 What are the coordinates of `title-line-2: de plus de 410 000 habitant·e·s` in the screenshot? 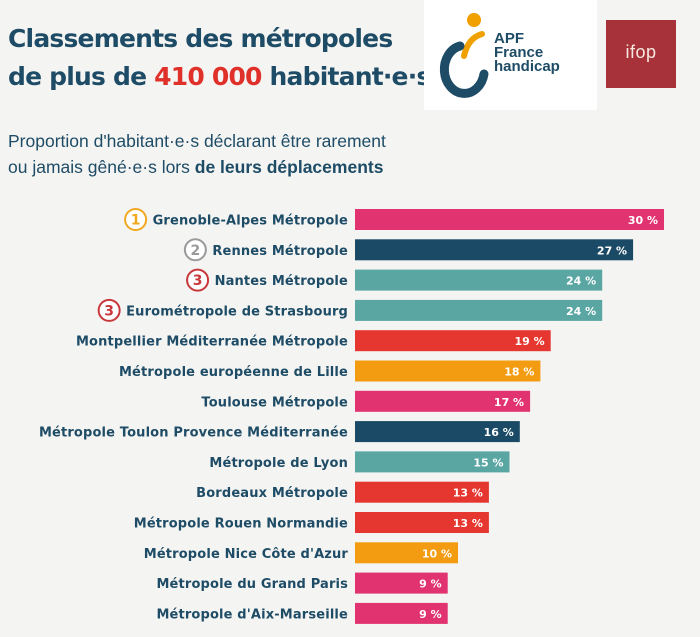 It's located at (220, 77).